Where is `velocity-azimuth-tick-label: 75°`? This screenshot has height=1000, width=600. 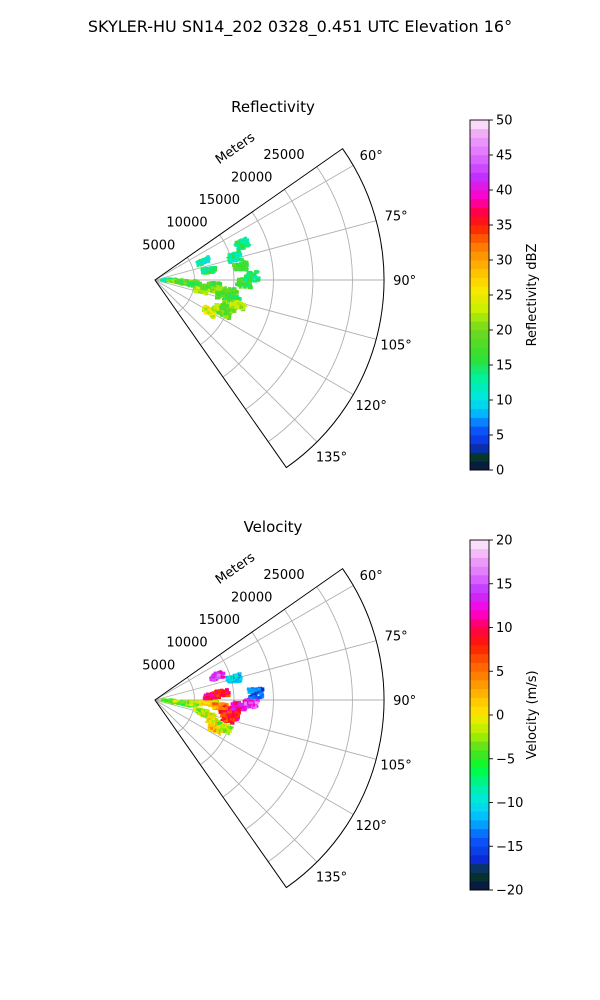
velocity-azimuth-tick-label: 75° is located at coordinates (396, 636).